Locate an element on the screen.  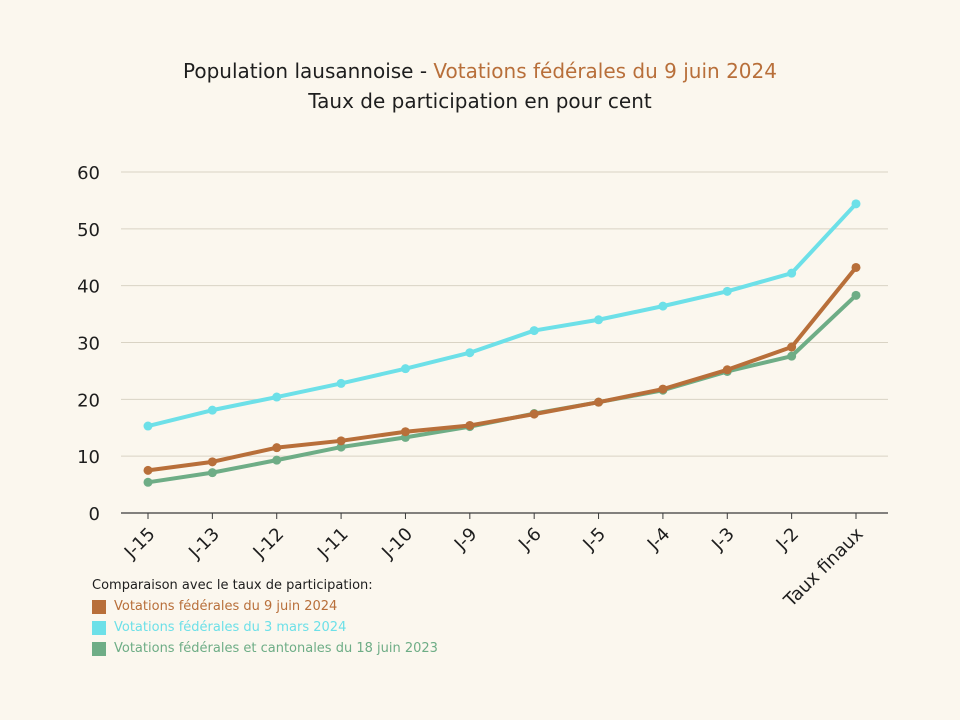
chart-title-accent: Votations fédérales du 9 juin 2024 is located at coordinates (605, 71).